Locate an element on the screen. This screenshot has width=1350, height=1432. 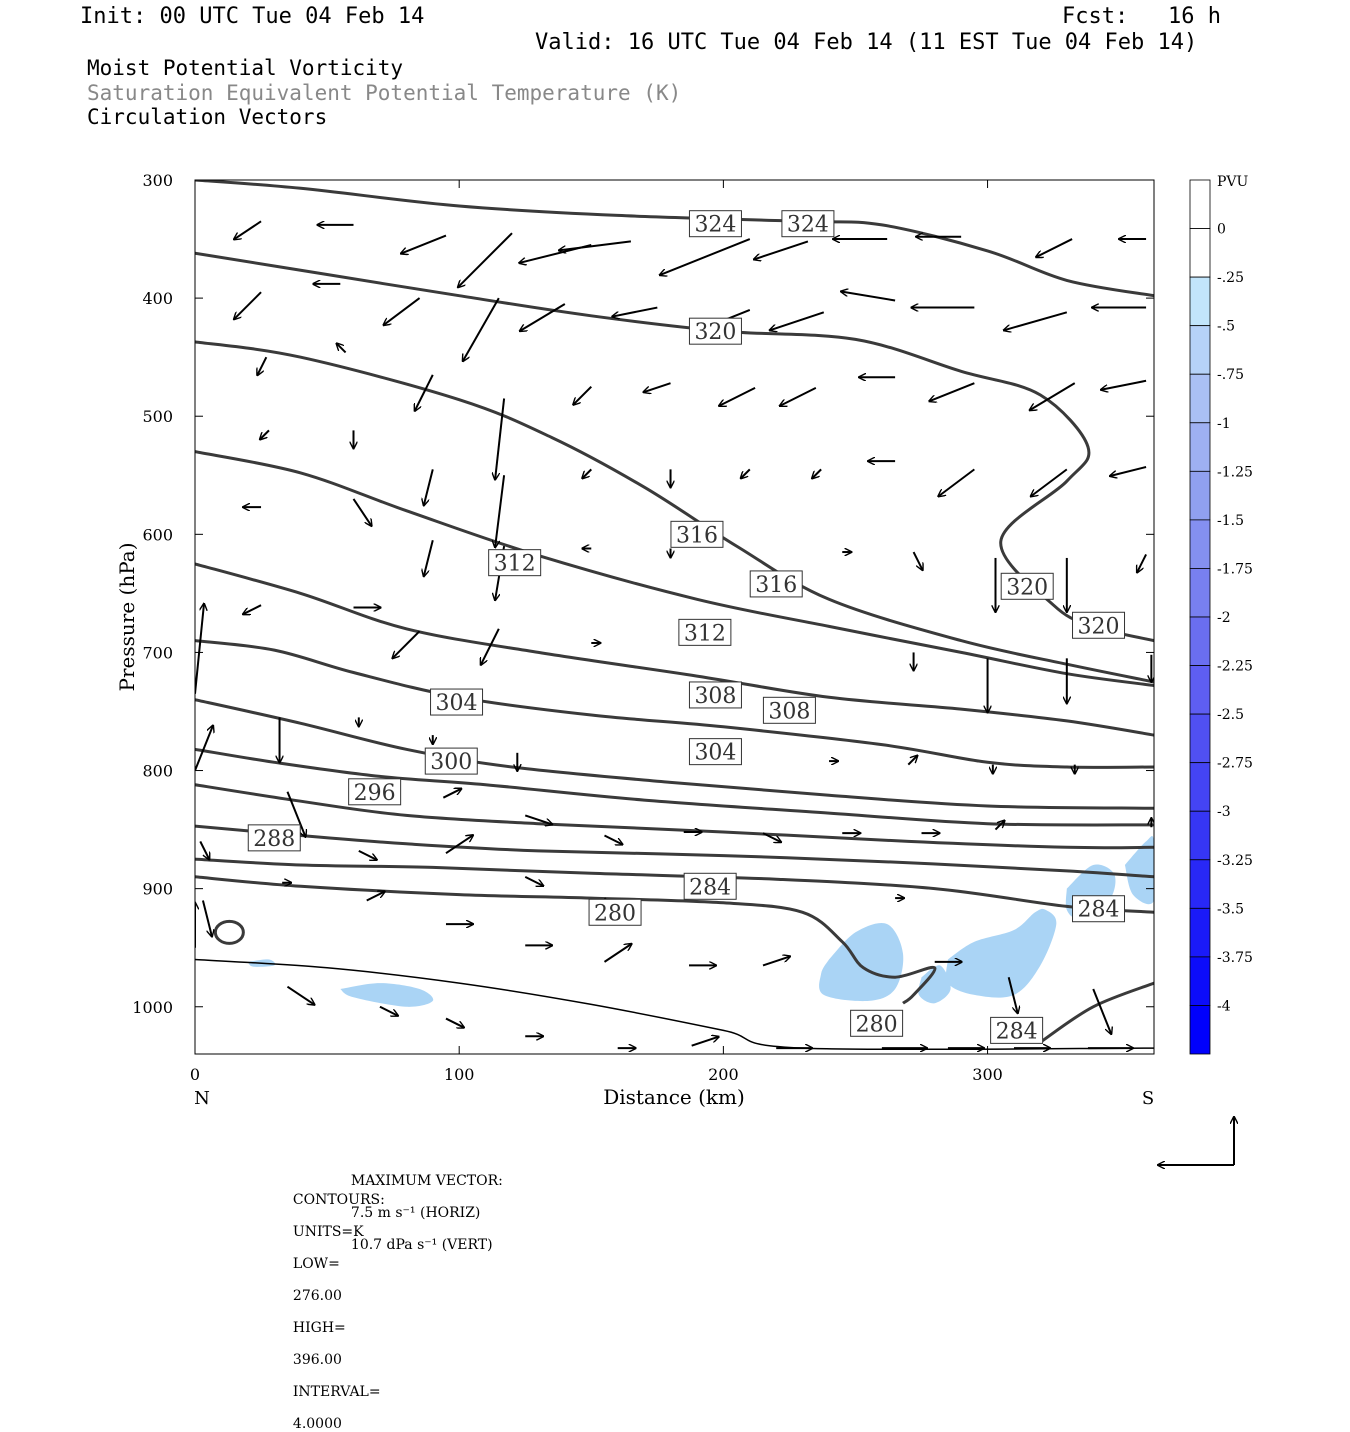
contour-label-text: 320 is located at coordinates (1027, 587).